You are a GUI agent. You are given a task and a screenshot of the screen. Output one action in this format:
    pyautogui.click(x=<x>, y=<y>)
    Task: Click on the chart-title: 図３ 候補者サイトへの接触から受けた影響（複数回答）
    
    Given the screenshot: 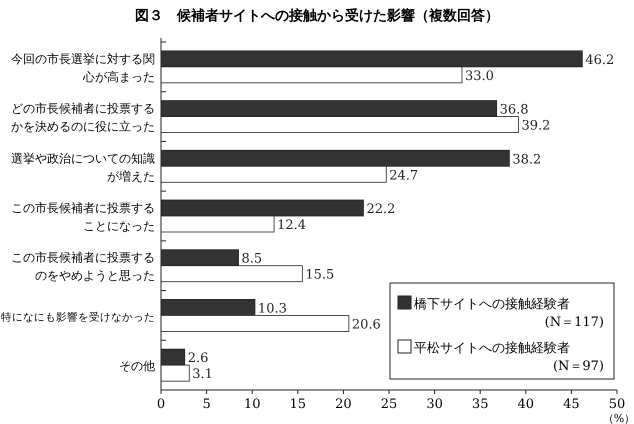 What is the action you would take?
    pyautogui.click(x=317, y=15)
    